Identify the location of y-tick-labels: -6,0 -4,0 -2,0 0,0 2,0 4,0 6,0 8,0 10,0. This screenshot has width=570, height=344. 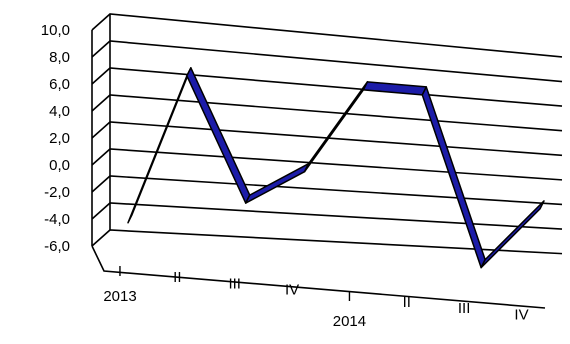
(55, 138).